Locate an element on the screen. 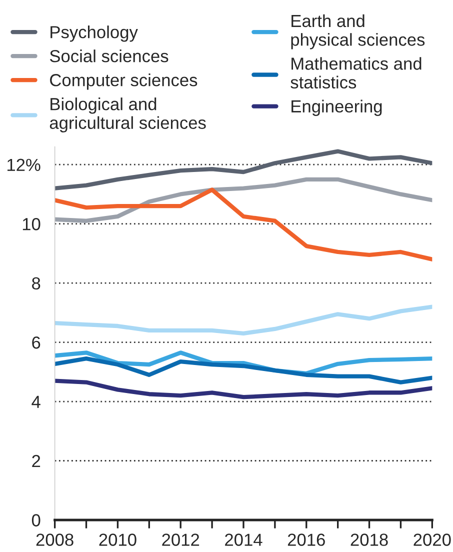 Image resolution: width=453 pixels, height=552 pixels. legend-label: Earth and physical sciences is located at coordinates (358, 32).